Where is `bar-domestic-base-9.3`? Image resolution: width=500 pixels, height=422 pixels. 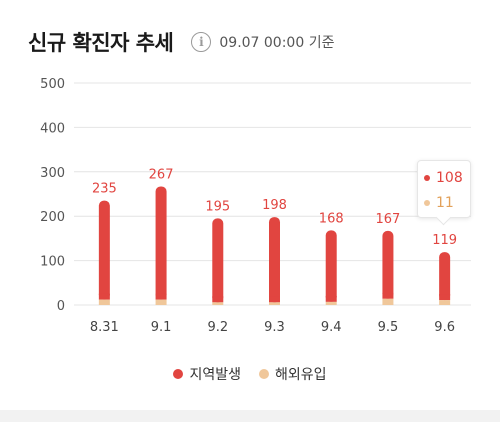 bar-domestic-base-9.3 is located at coordinates (274, 299).